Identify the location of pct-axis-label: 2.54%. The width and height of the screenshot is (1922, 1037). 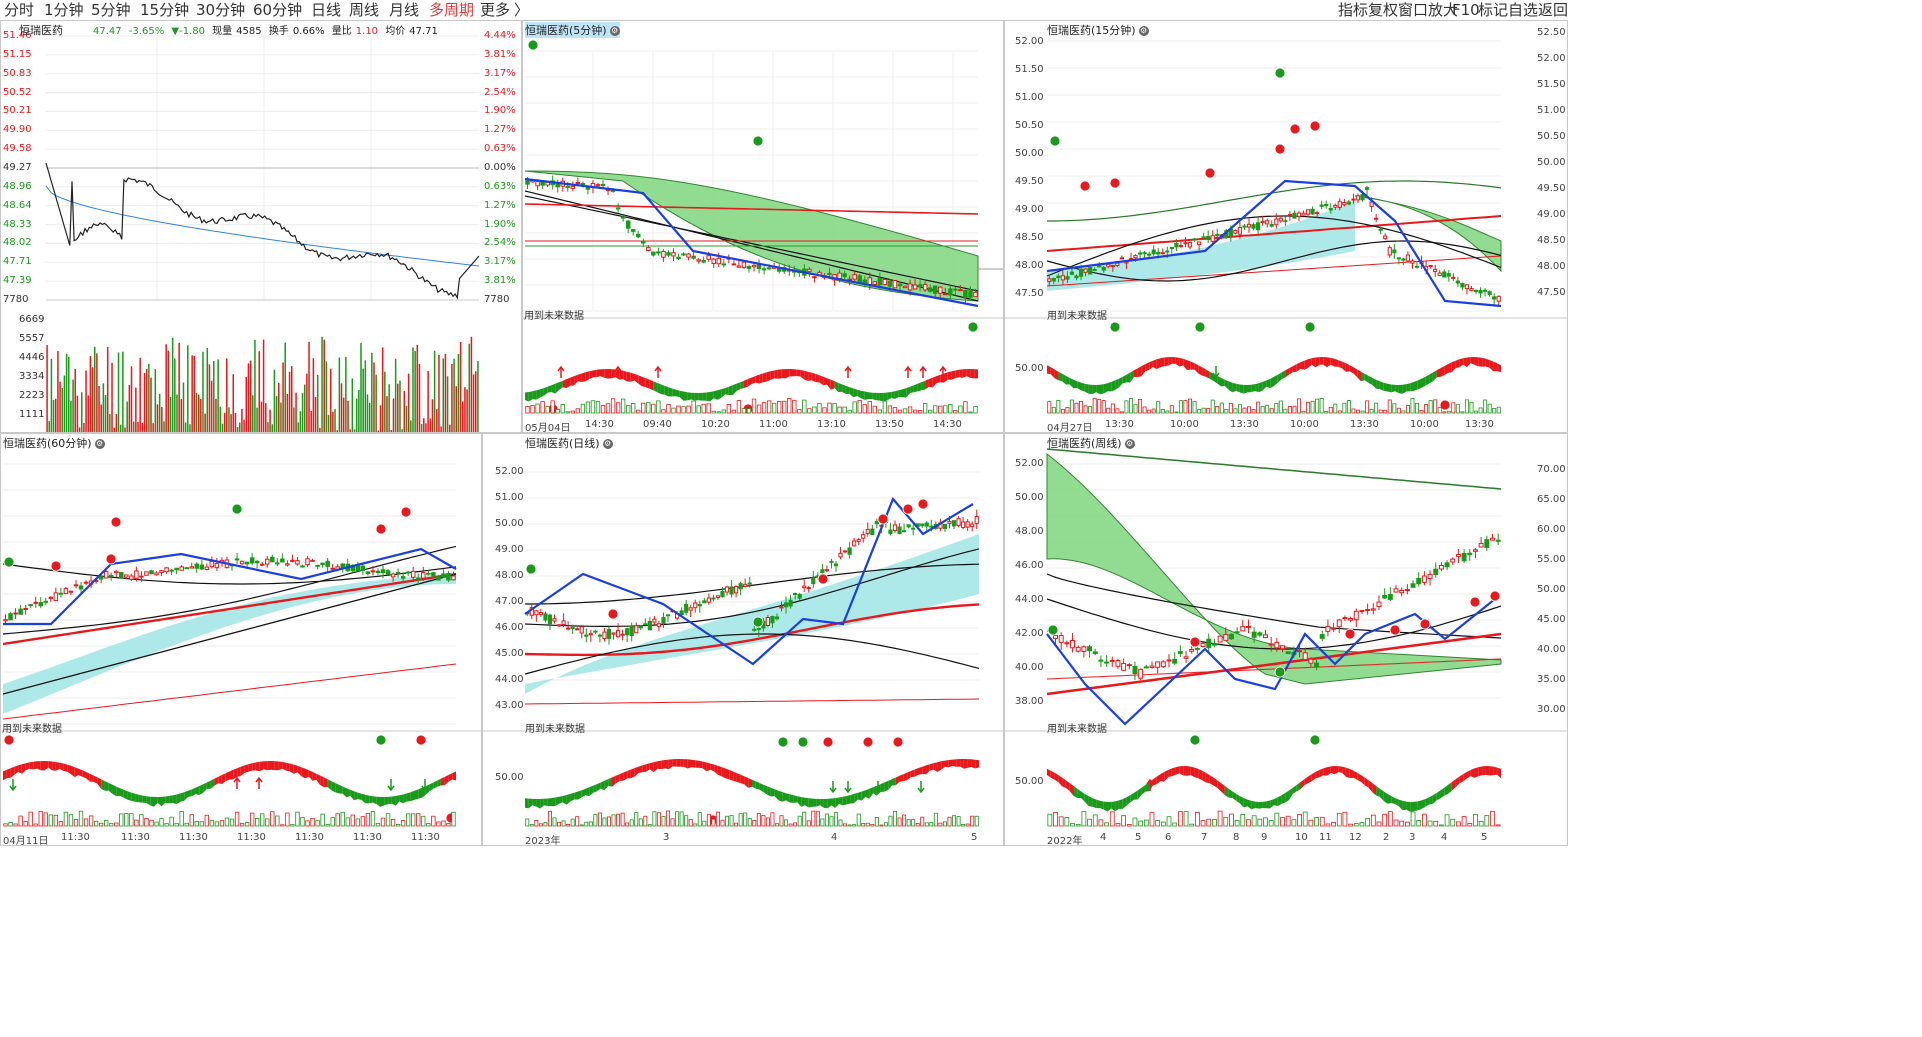
(500, 243).